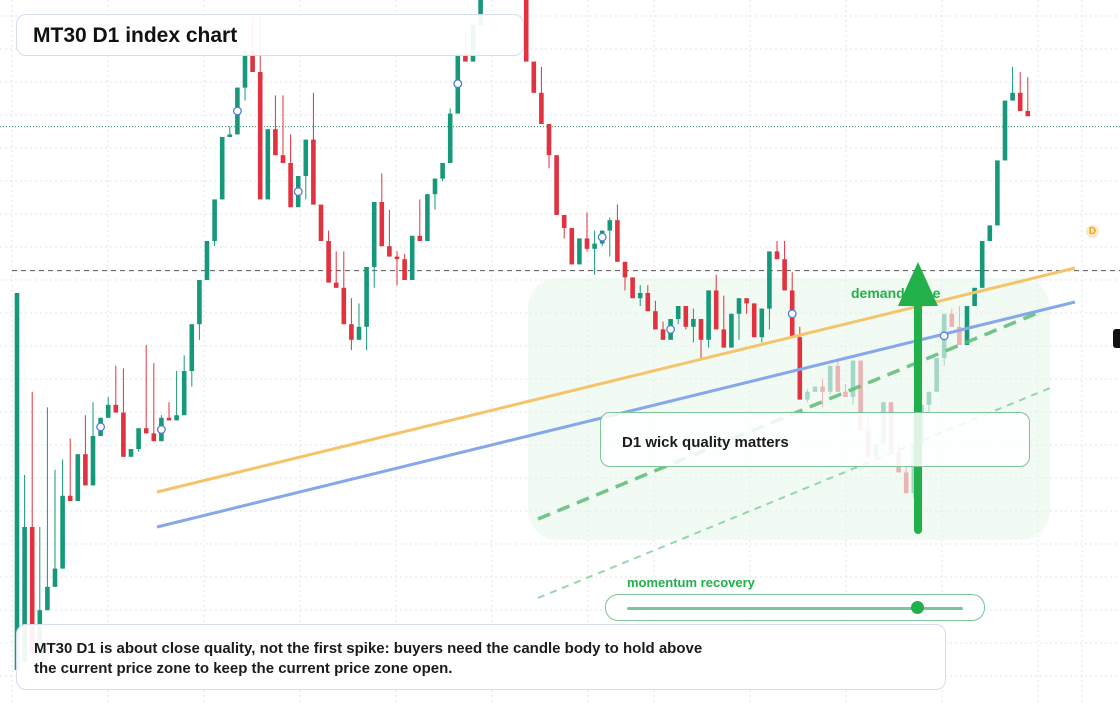 The width and height of the screenshot is (1120, 704). I want to click on last-candle-marker: D, so click(1092, 231).